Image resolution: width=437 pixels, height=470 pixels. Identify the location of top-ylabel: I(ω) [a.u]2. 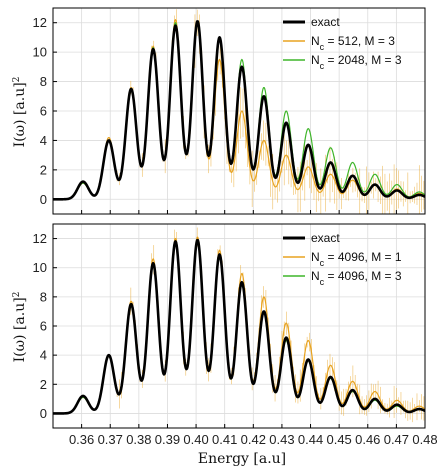
(20, 112).